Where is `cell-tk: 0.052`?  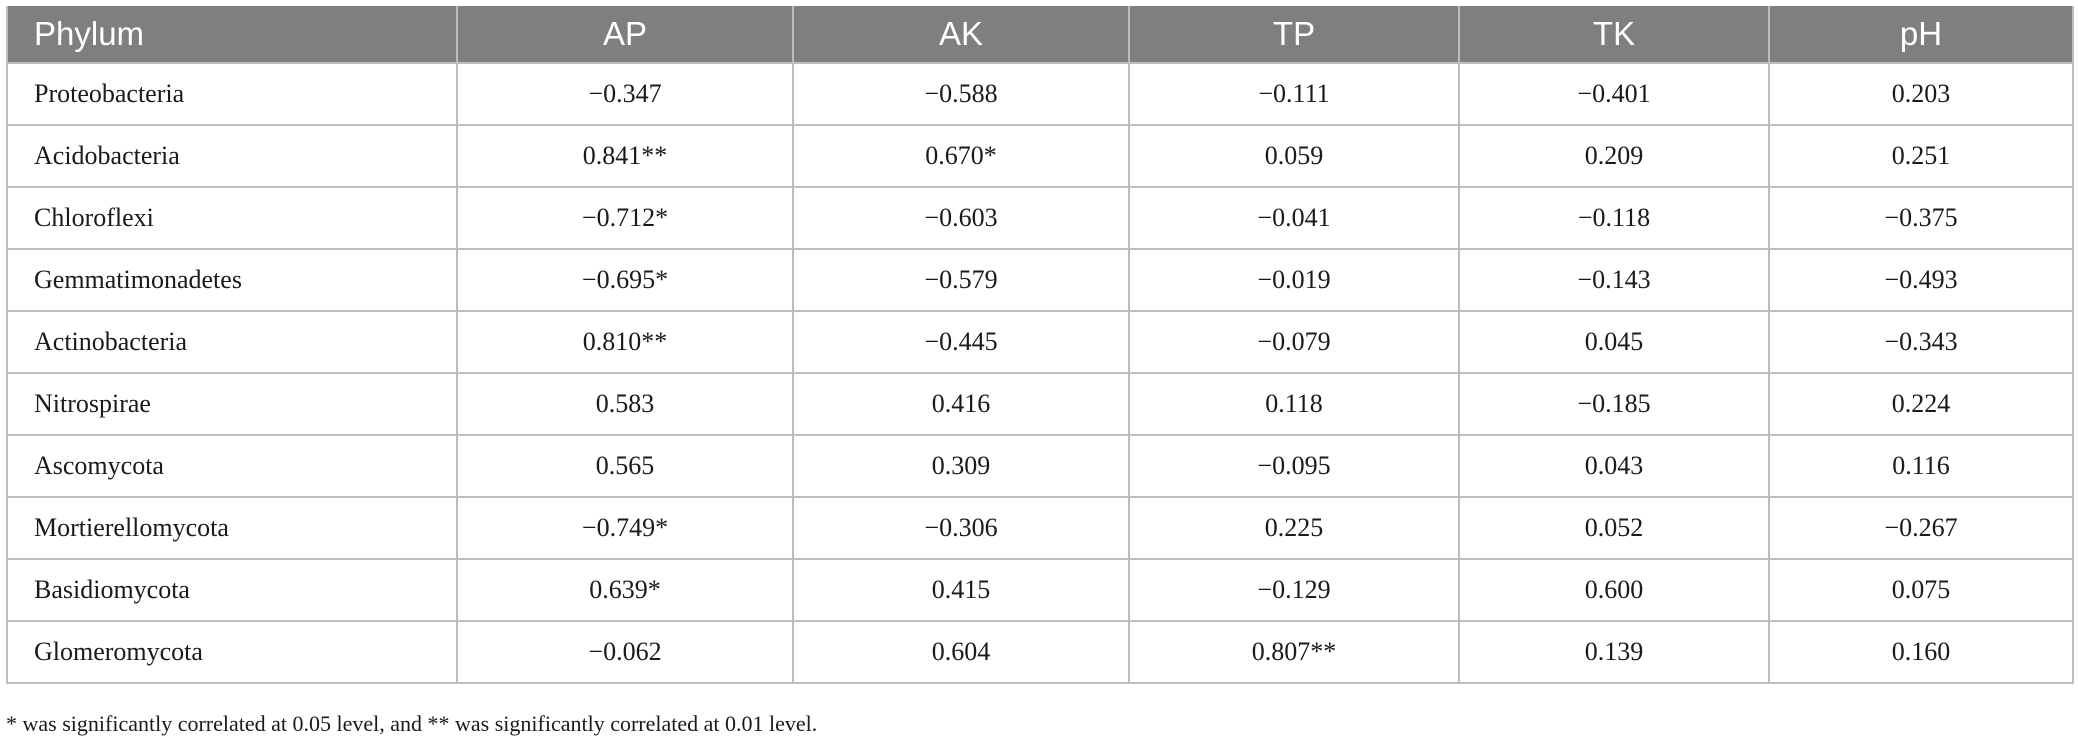
cell-tk: 0.052 is located at coordinates (1614, 528).